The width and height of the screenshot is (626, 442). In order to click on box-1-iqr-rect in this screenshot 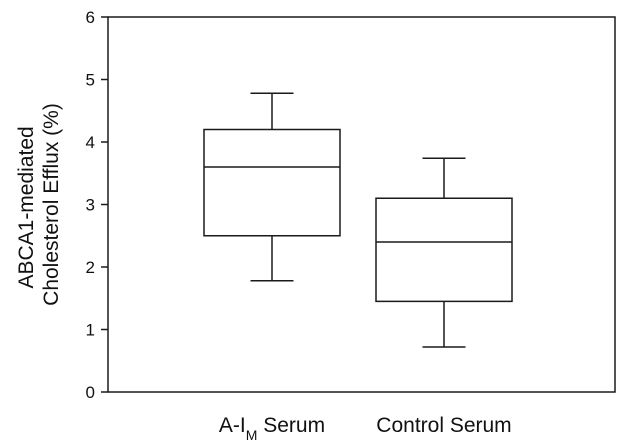, I will do `click(444, 250)`.